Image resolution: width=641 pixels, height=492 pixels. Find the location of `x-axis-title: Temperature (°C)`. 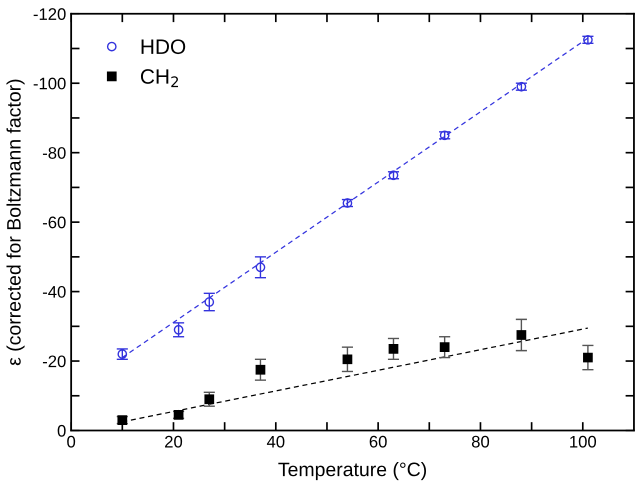

x-axis-title: Temperature (°C) is located at coordinates (352, 471).